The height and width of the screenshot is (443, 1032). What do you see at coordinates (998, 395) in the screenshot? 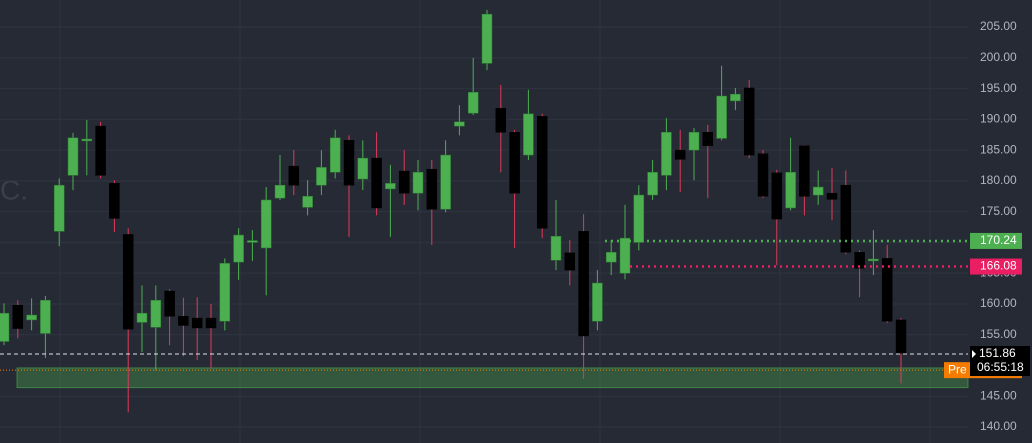
I see `y-tick-label: 145.00` at bounding box center [998, 395].